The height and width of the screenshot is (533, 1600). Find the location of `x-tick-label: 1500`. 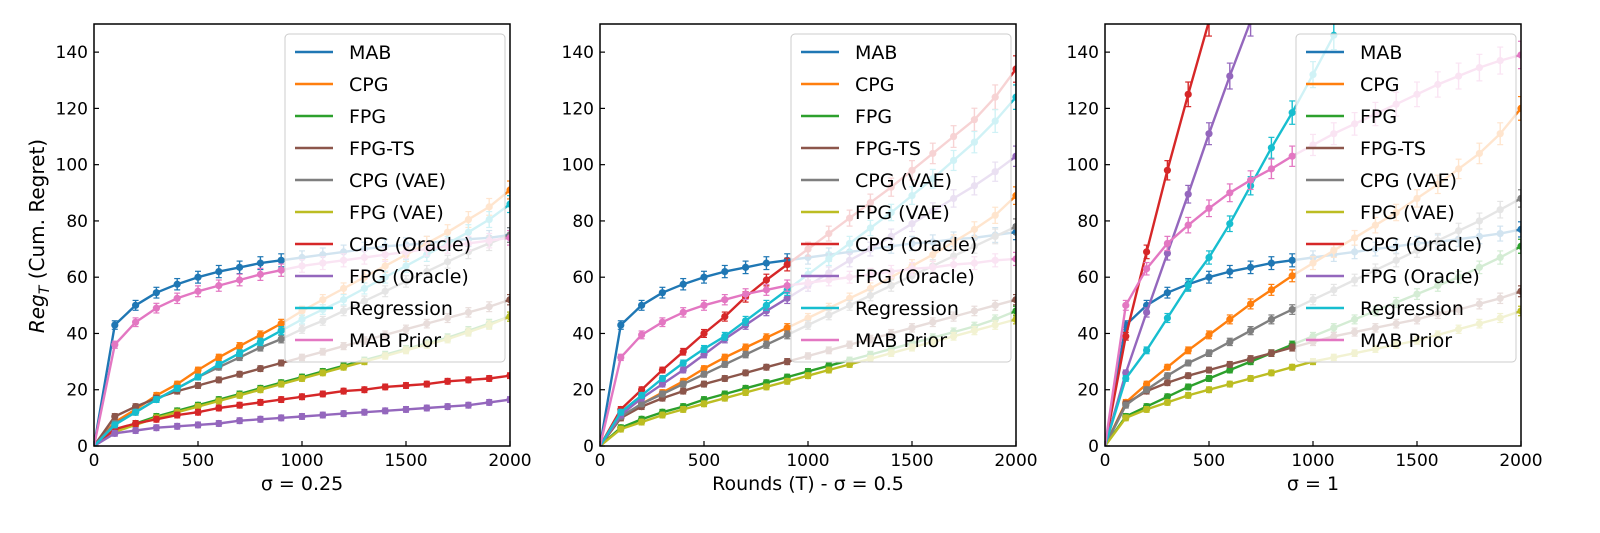

x-tick-label: 1500 is located at coordinates (911, 461).